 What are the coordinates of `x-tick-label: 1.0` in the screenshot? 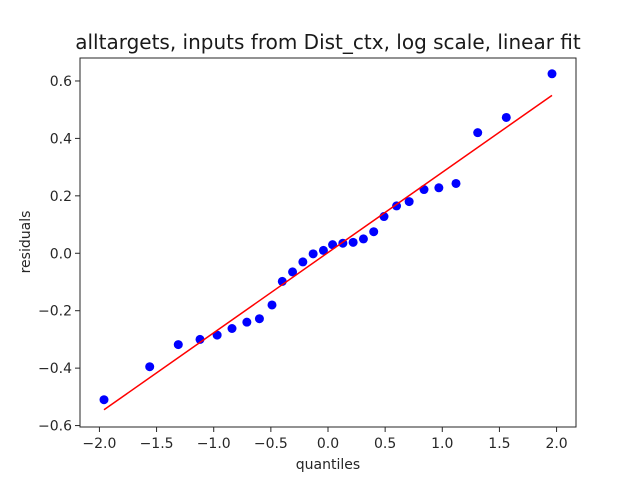 It's located at (442, 444).